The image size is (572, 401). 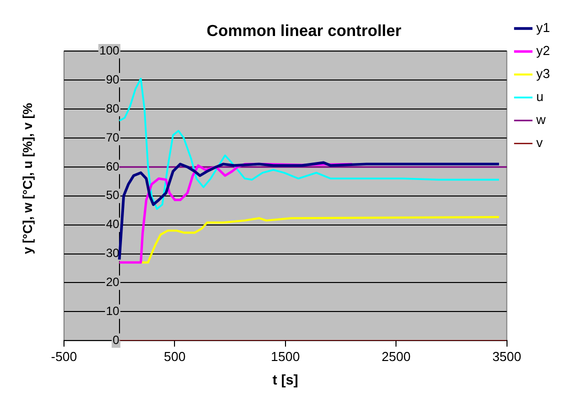 I want to click on y-tick-label: 70, so click(x=113, y=137).